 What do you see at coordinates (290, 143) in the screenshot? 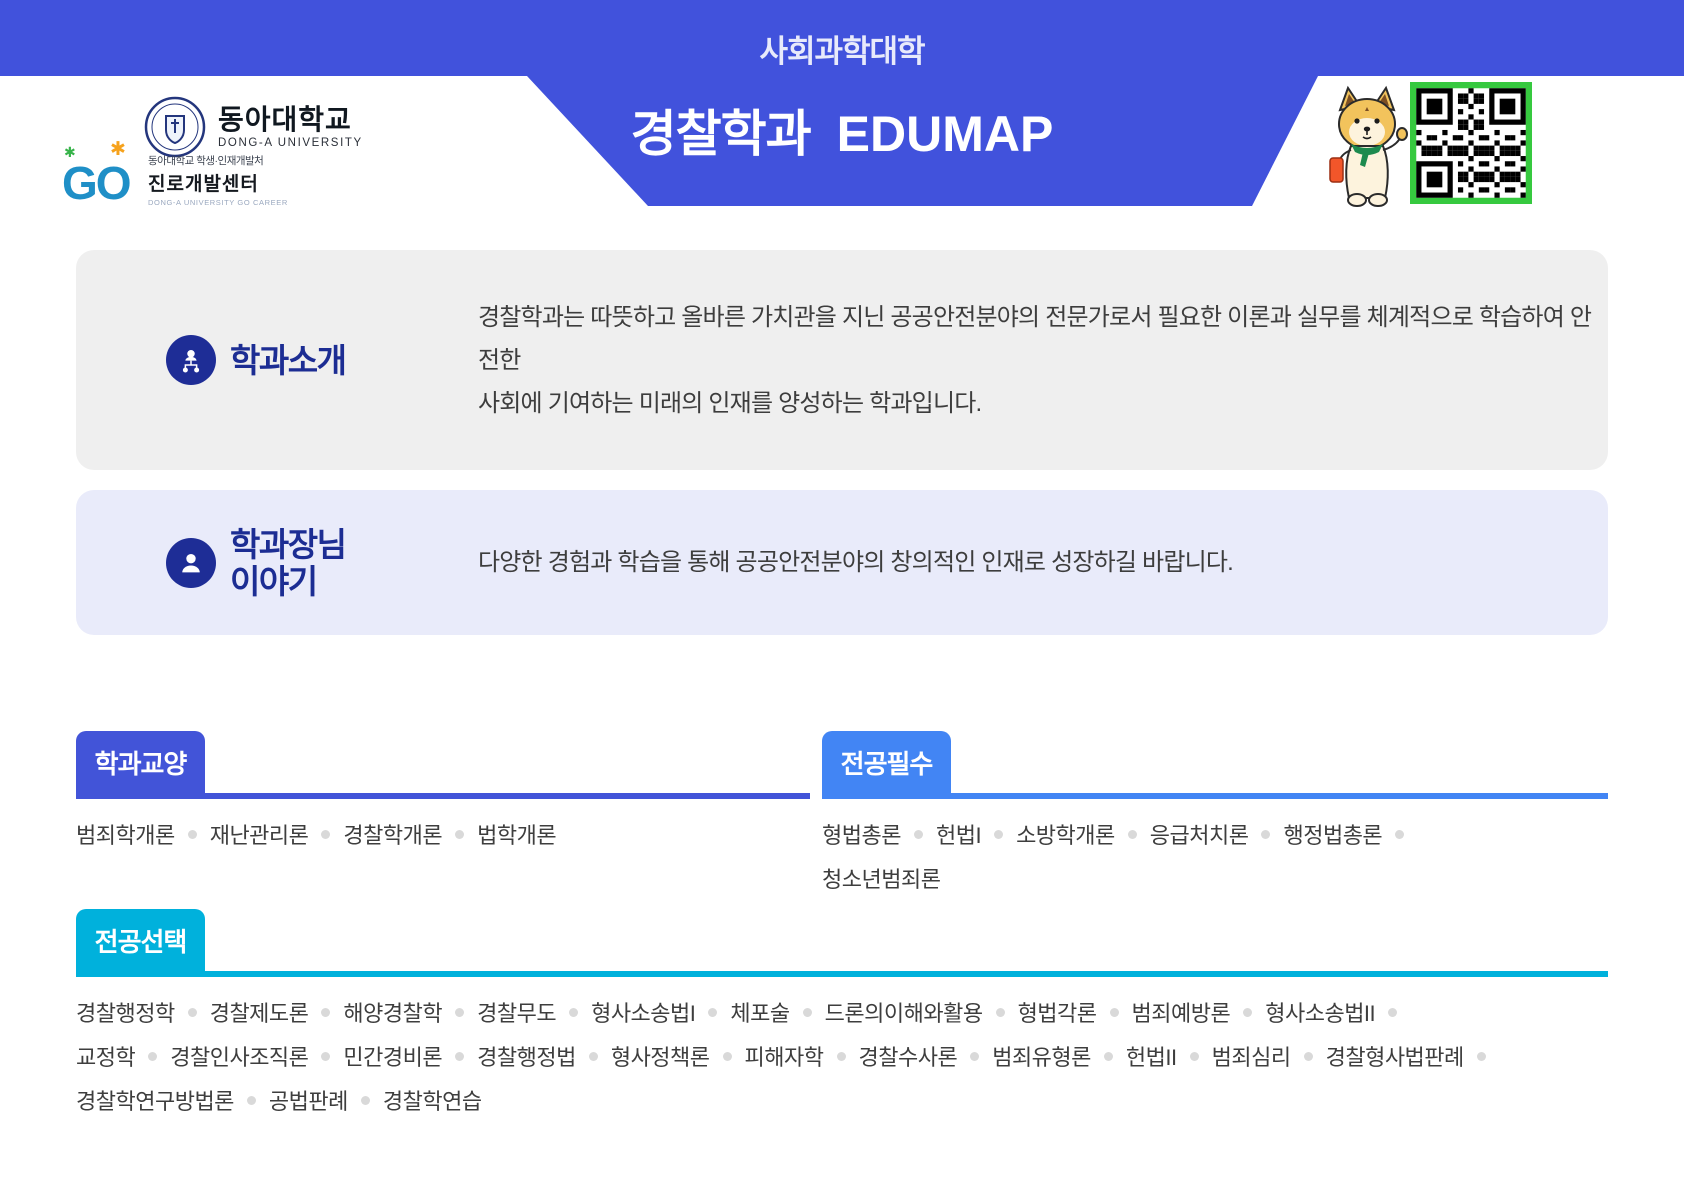
I see `university-name-en: DONG-A UNIVERSITY` at bounding box center [290, 143].